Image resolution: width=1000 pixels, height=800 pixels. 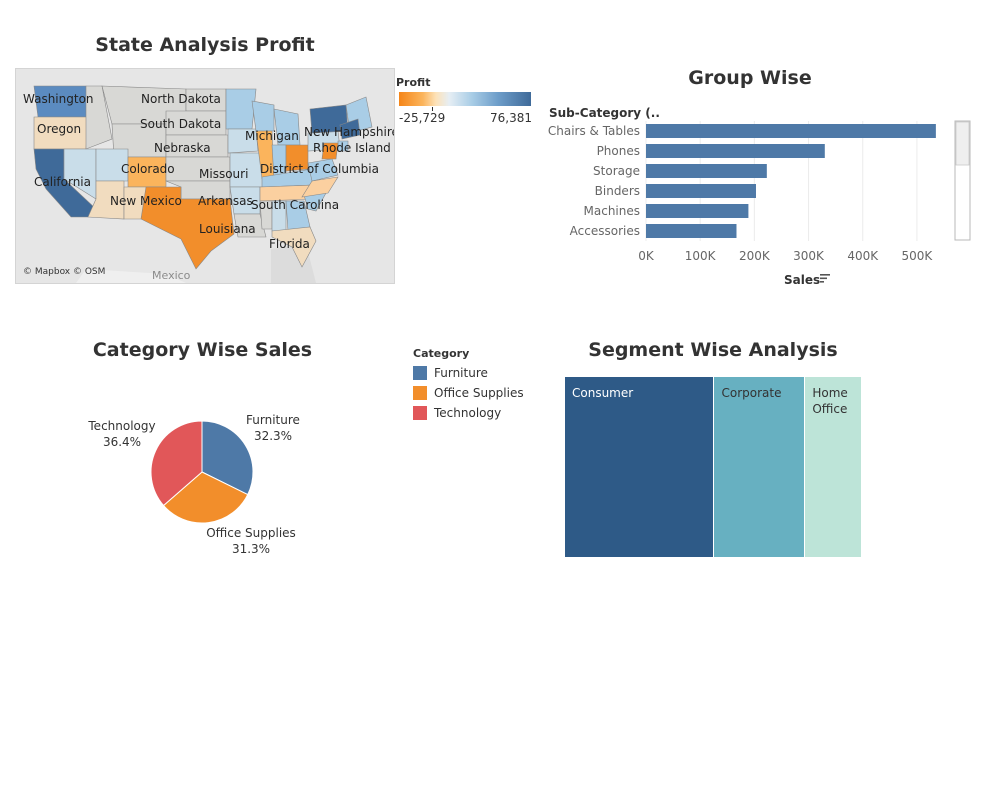 What do you see at coordinates (646, 256) in the screenshot?
I see `x-tick-label: 0K` at bounding box center [646, 256].